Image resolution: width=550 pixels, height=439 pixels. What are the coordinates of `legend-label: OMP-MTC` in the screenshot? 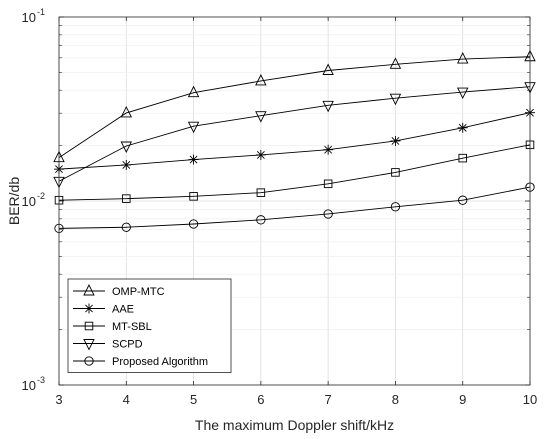 It's located at (138, 292).